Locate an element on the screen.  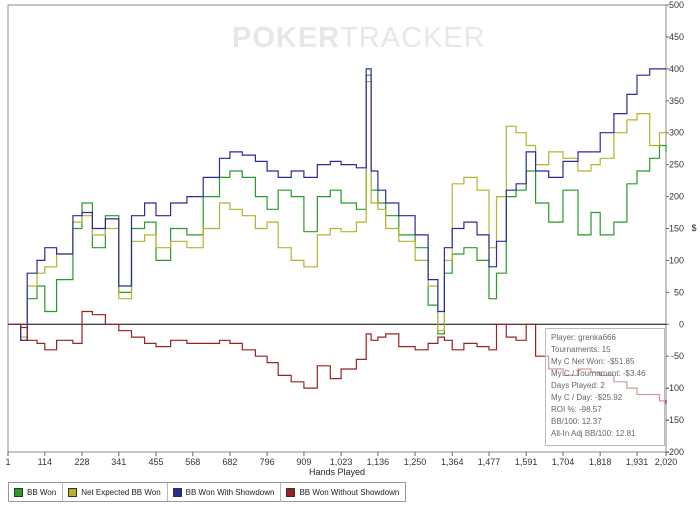
pokertracker-watermark: POKERTRACKER is located at coordinates (359, 38).